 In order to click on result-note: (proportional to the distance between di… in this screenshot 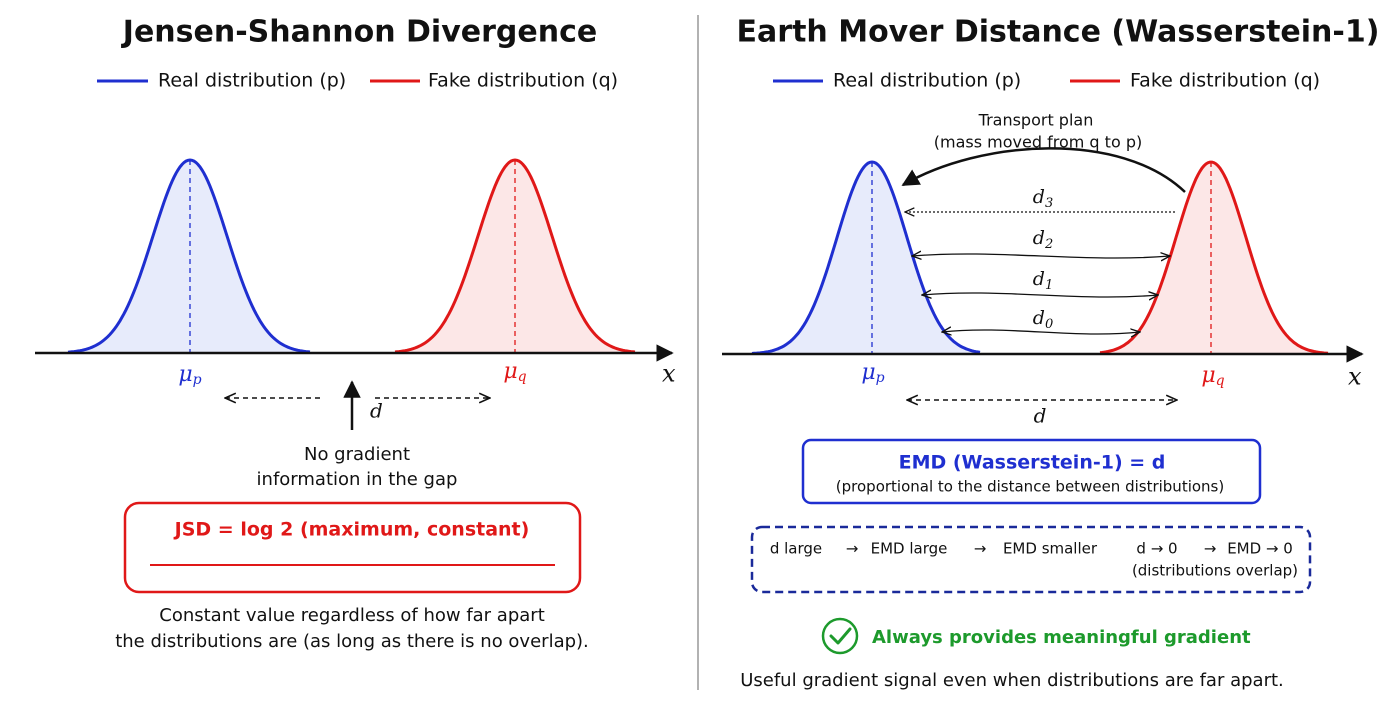, I will do `click(1030, 487)`.